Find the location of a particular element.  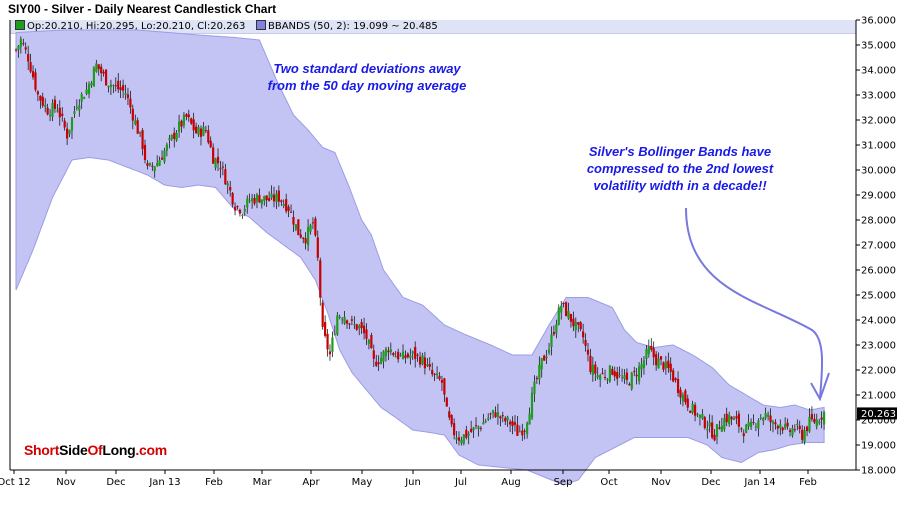

brand-part: Long is located at coordinates (119, 450).